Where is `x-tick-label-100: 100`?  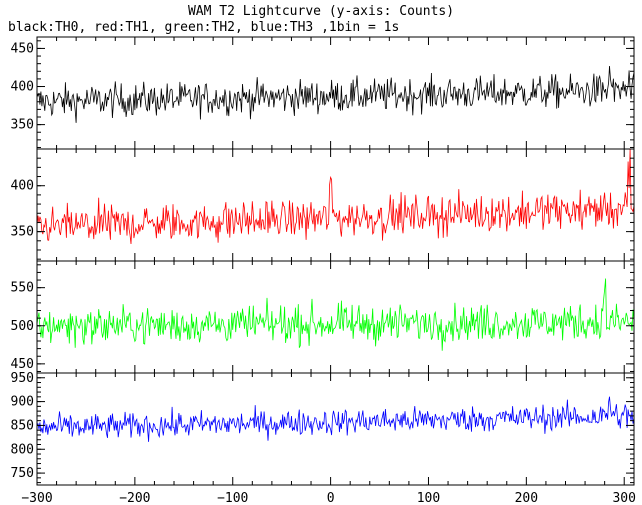
x-tick-label-100: 100 is located at coordinates (428, 498).